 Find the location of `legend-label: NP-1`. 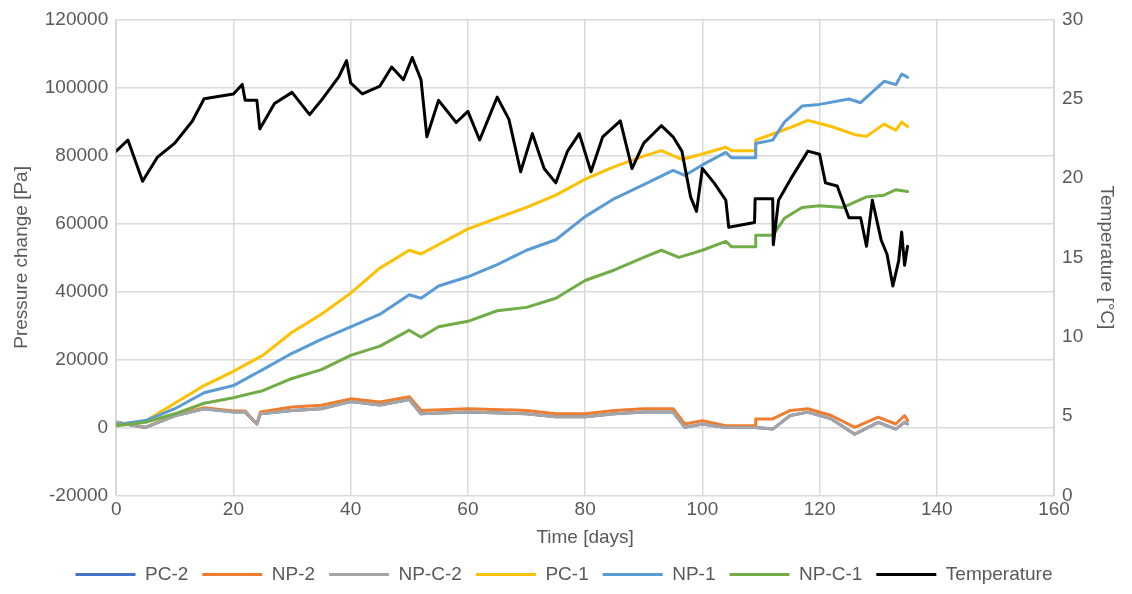

legend-label: NP-1 is located at coordinates (694, 573).